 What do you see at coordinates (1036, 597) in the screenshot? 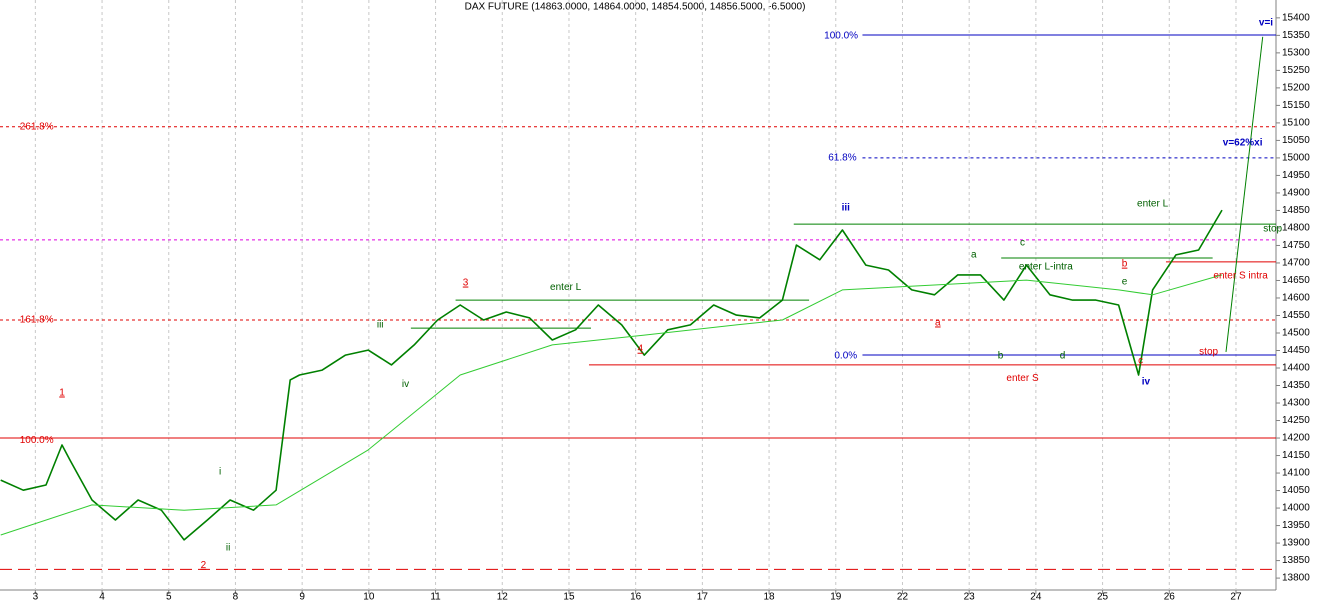
I see `x-tick-label: 24` at bounding box center [1036, 597].